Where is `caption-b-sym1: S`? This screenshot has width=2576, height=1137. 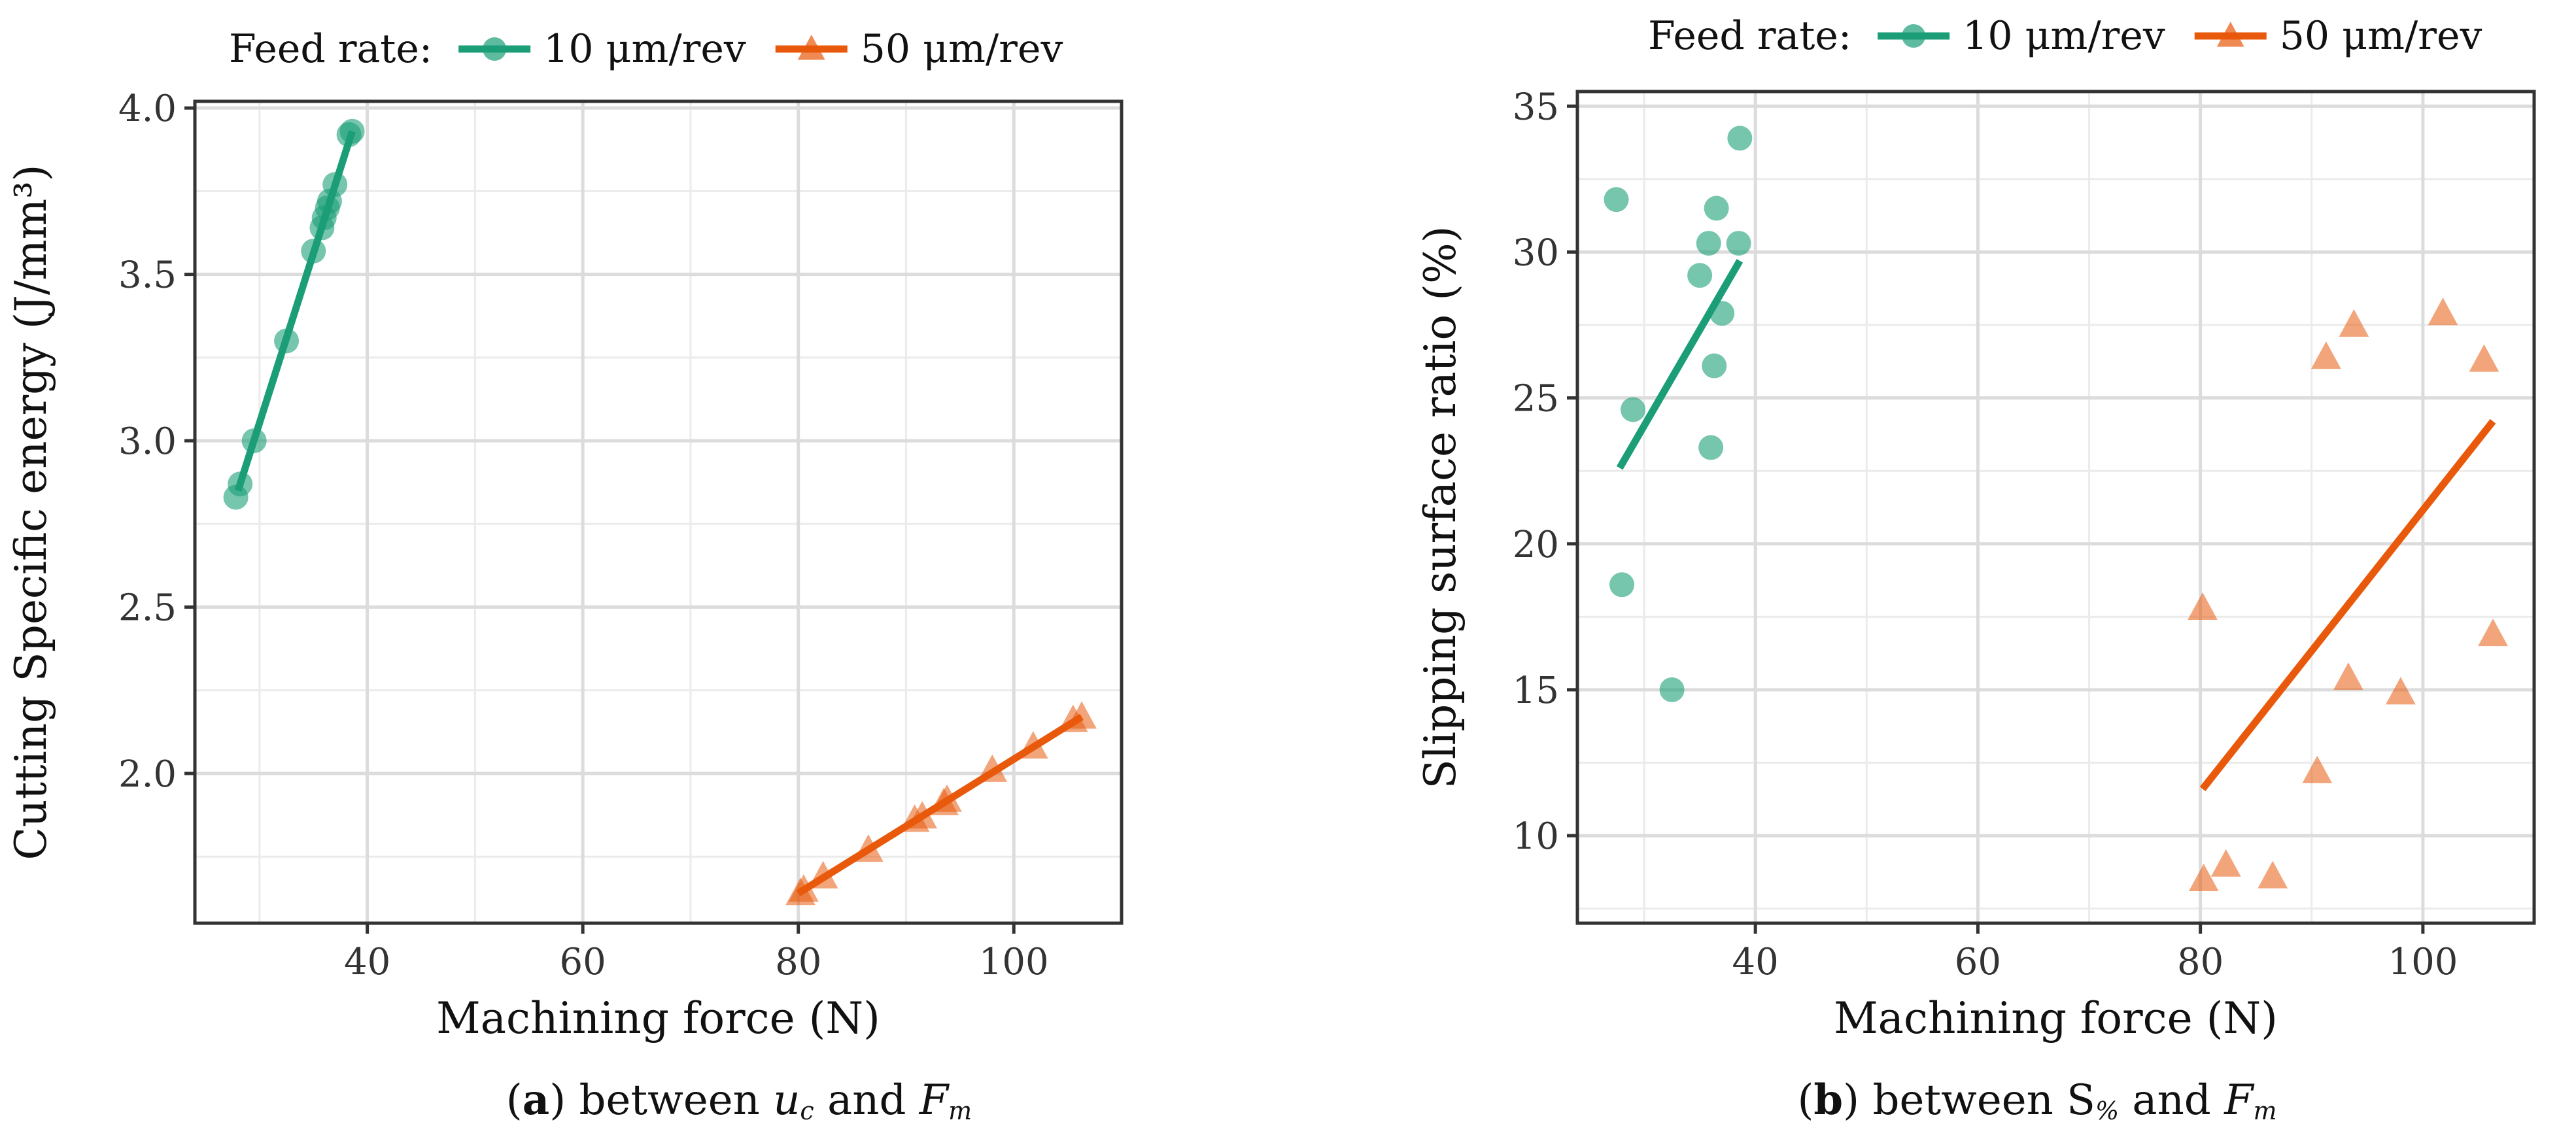 caption-b-sym1: S is located at coordinates (2081, 1100).